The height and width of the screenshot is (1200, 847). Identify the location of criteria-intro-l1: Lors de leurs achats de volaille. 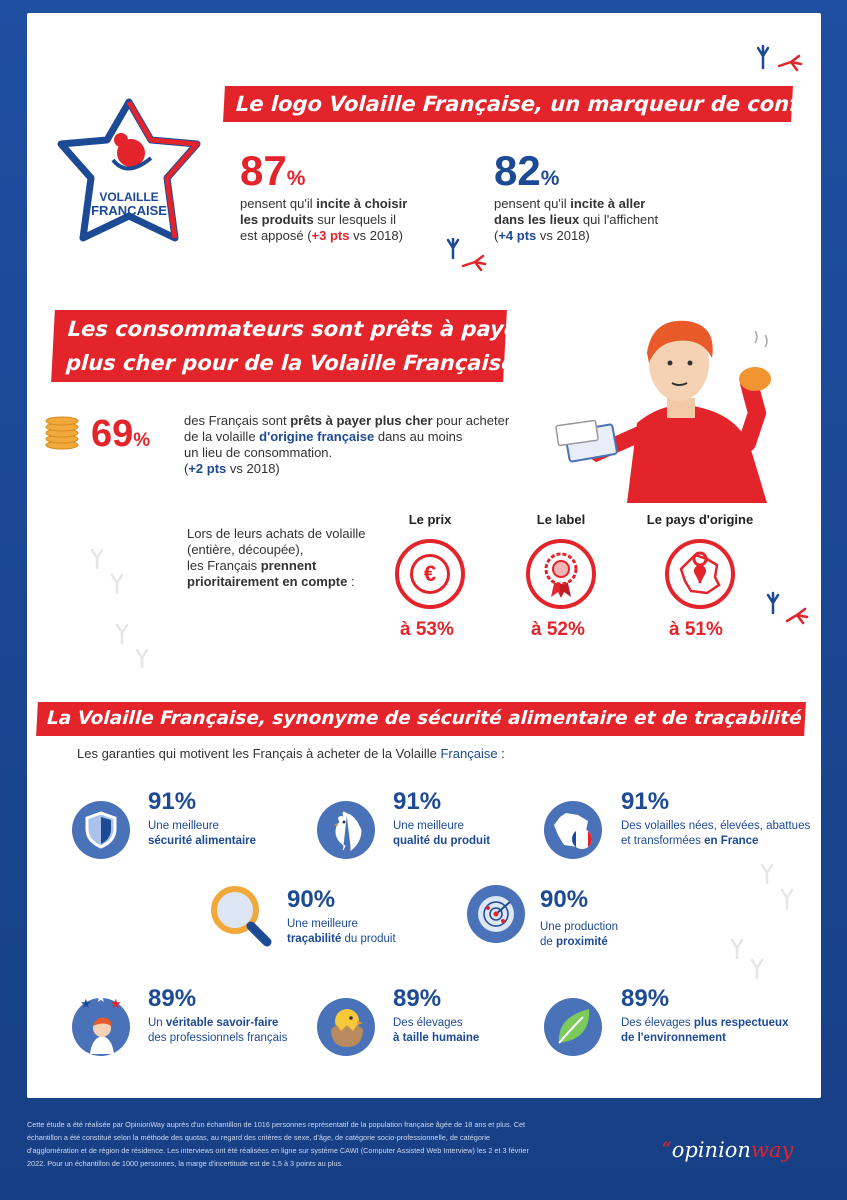
(276, 533).